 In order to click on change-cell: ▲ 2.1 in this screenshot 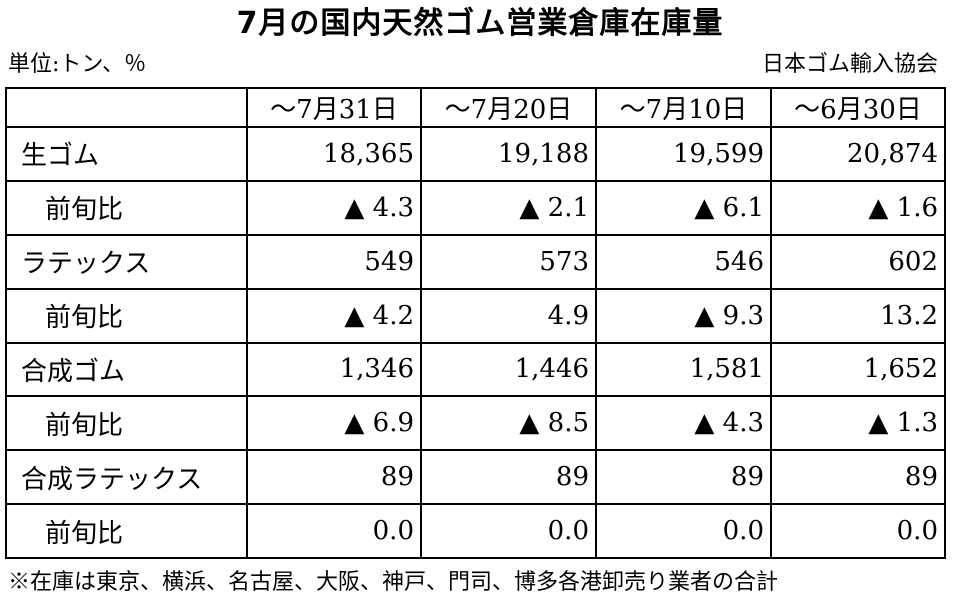, I will do `click(508, 207)`.